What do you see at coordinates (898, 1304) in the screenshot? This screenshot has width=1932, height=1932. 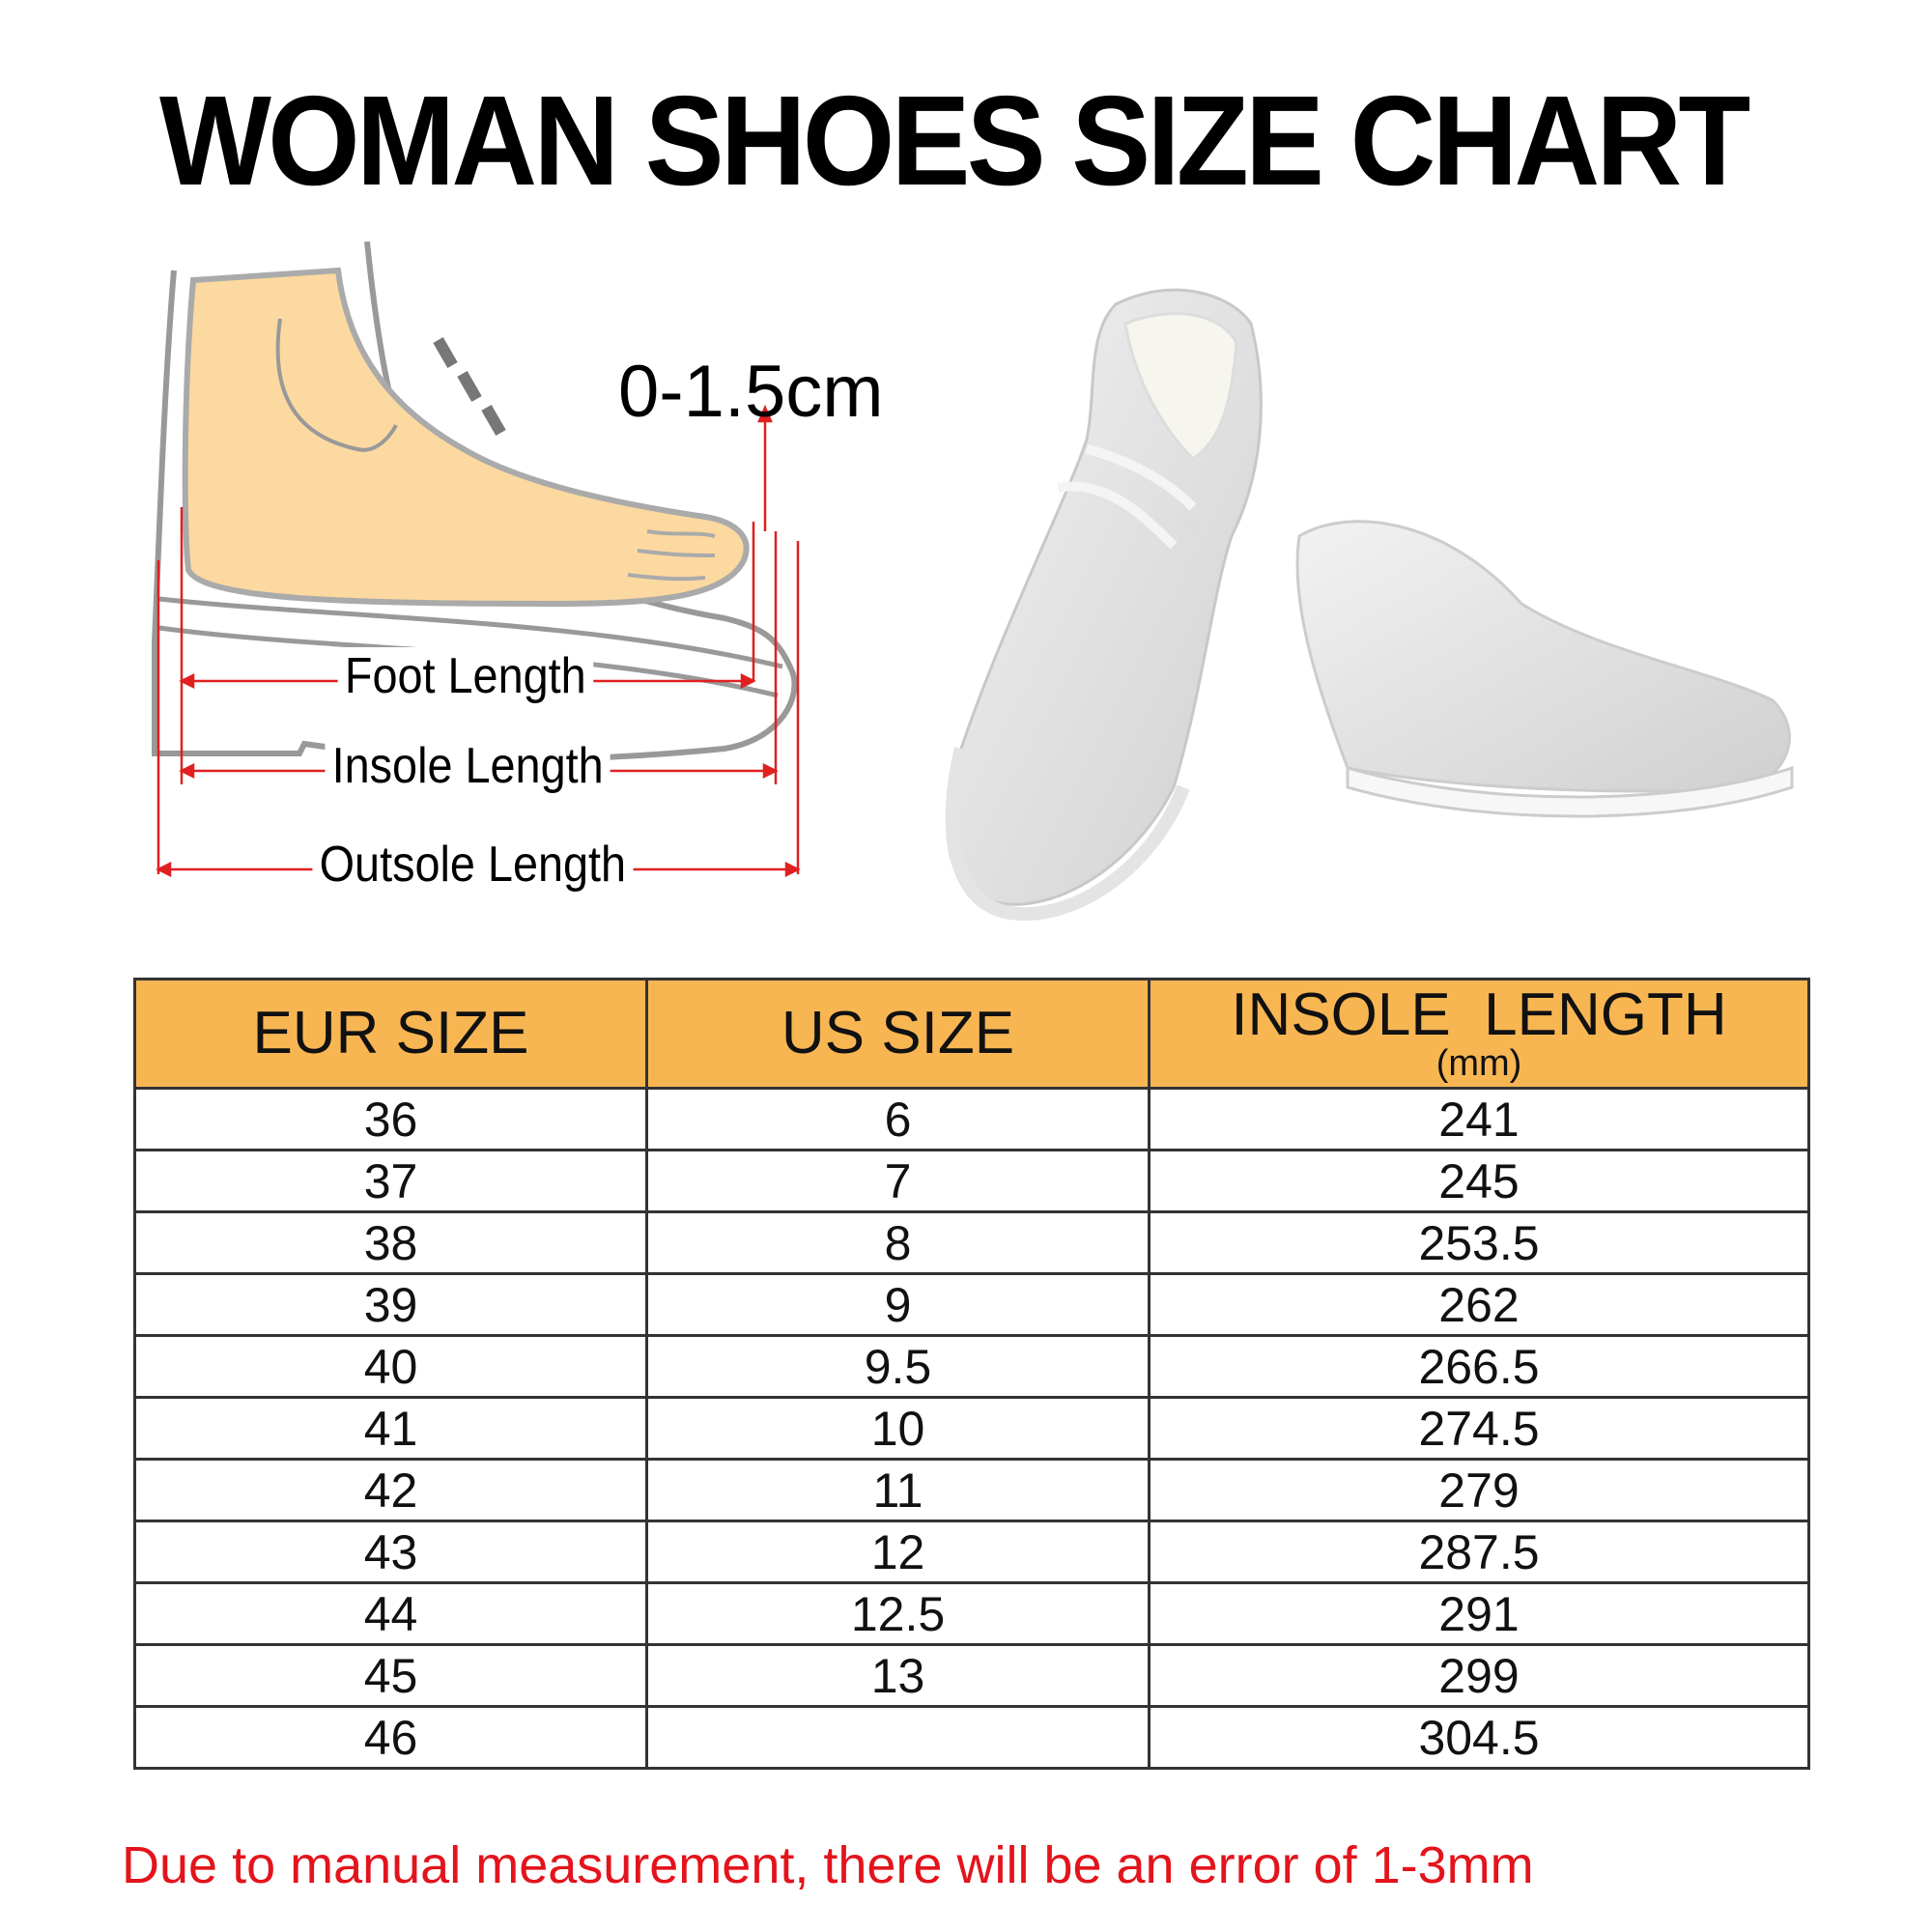 I see `cell-us: 9` at bounding box center [898, 1304].